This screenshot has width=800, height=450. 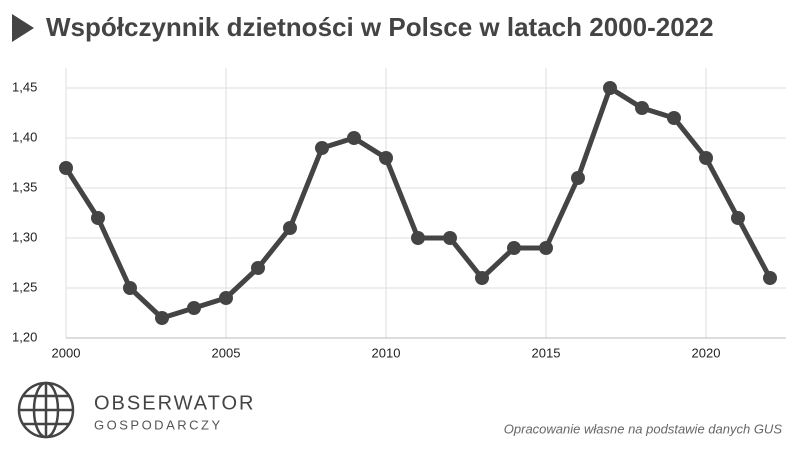 I want to click on x-tick-label: 2005, so click(x=226, y=352).